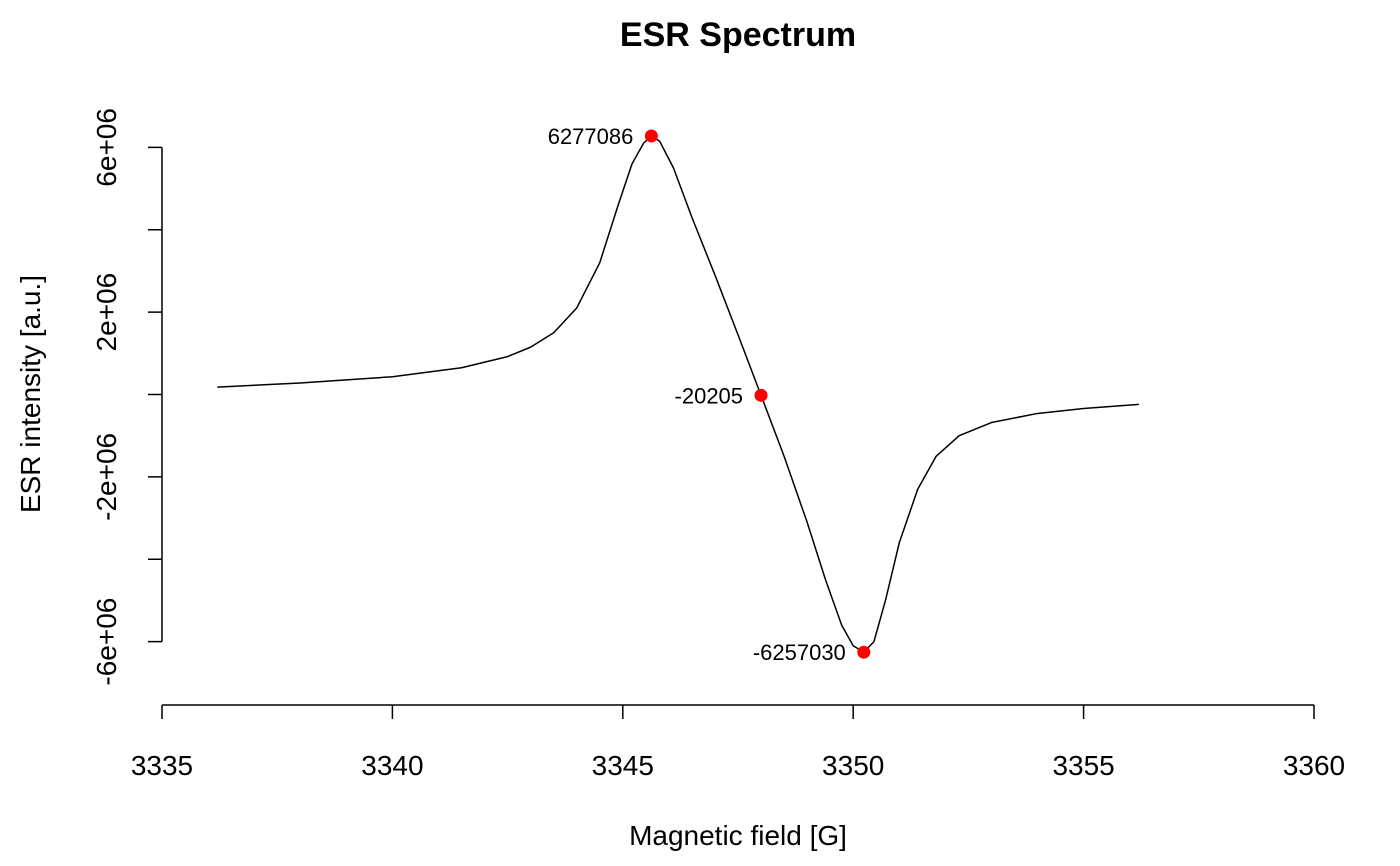 The height and width of the screenshot is (866, 1400). What do you see at coordinates (799, 652) in the screenshot?
I see `highlight-point-label: -6257030` at bounding box center [799, 652].